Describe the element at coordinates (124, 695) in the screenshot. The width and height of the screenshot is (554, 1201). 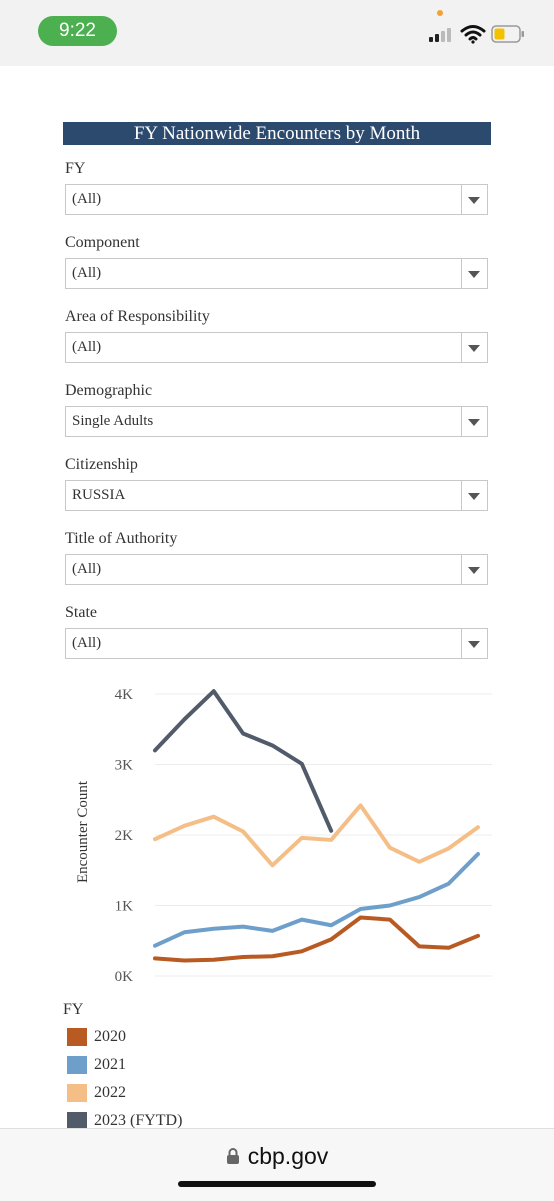
I see `y-tick-label: 4K` at that location.